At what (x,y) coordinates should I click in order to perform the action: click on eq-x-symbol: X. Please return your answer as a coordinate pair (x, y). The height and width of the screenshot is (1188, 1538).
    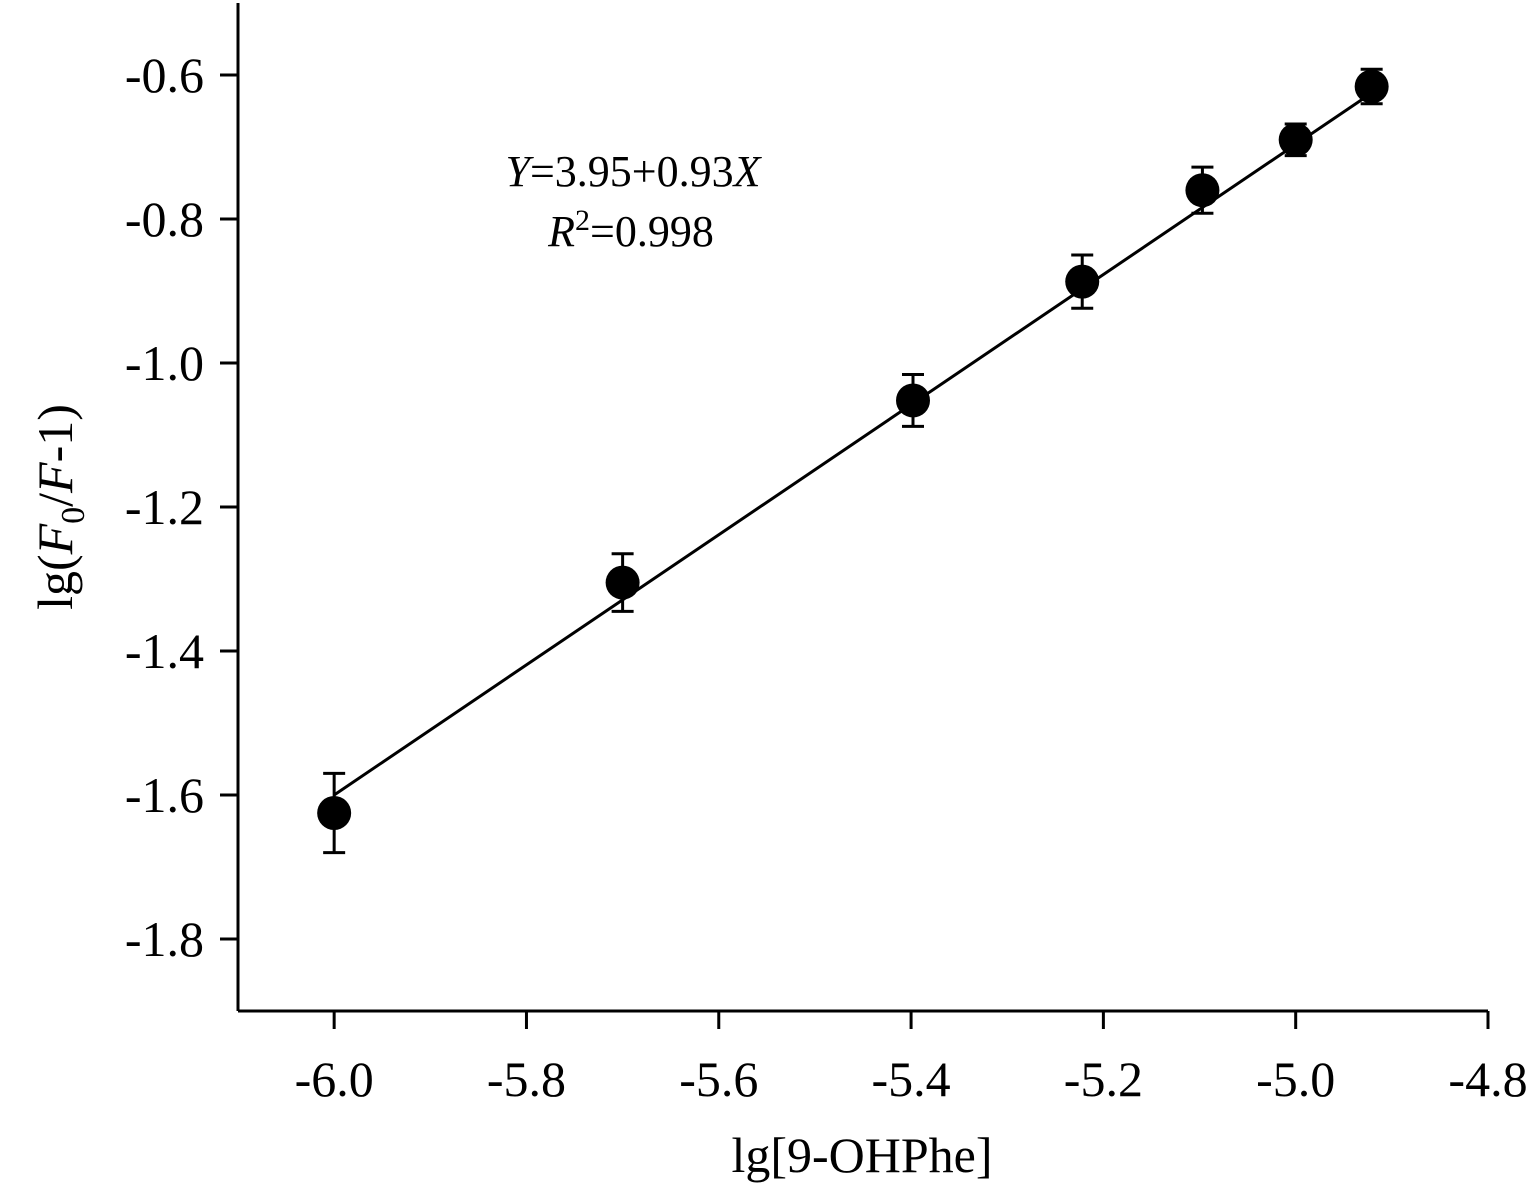
    Looking at the image, I should click on (747, 171).